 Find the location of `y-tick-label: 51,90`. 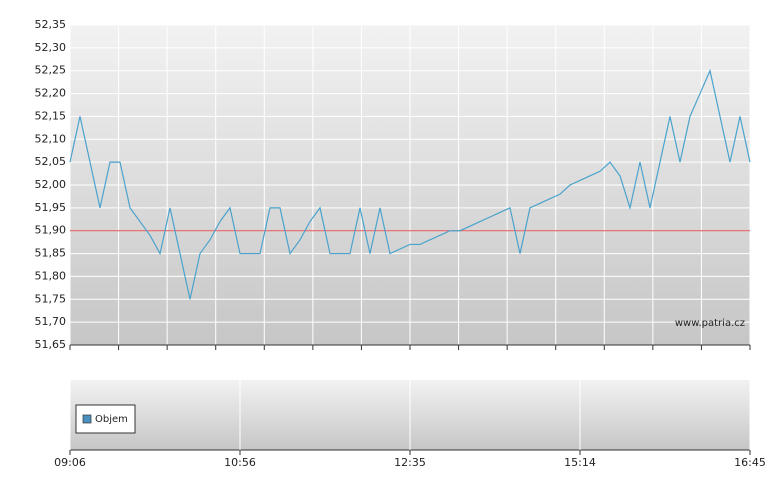

y-tick-label: 51,90 is located at coordinates (51, 230).